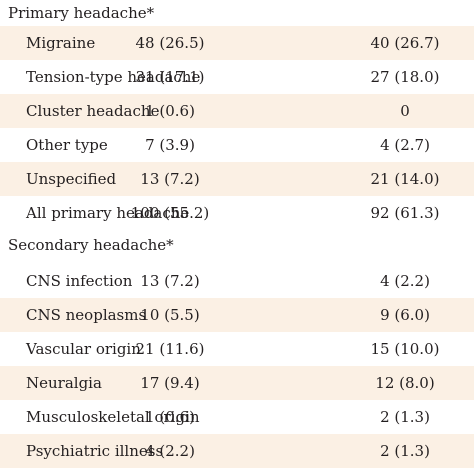 Image resolution: width=474 pixels, height=474 pixels. I want to click on row-label: Neuralgia, so click(64, 383).